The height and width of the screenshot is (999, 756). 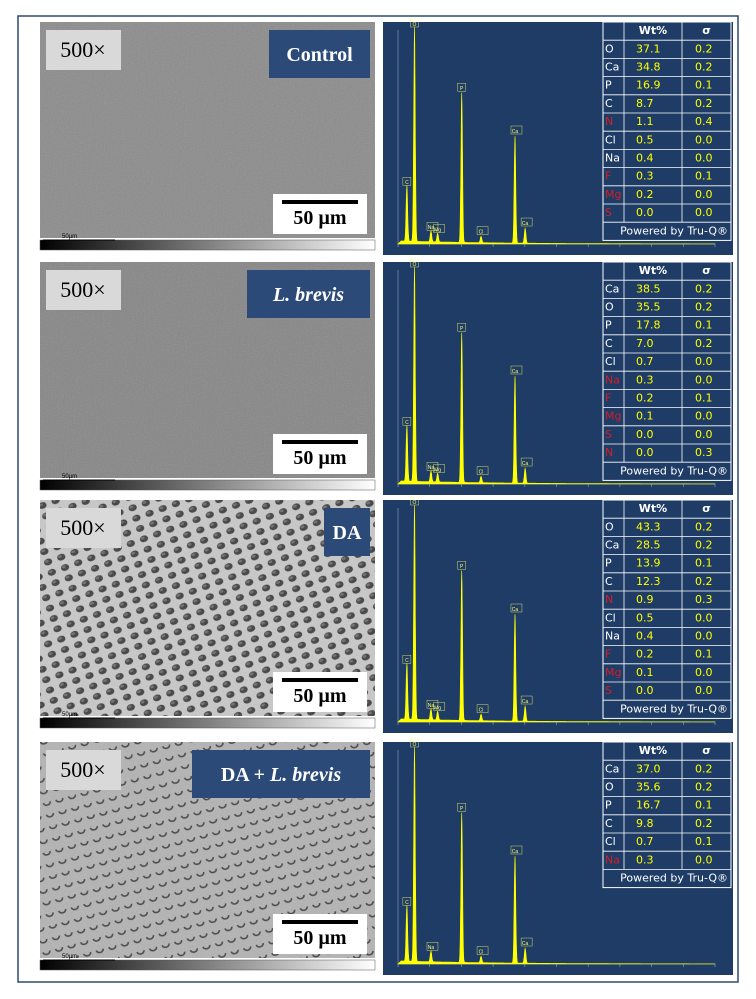 I want to click on wt-percent: 16.9, so click(x=648, y=85).